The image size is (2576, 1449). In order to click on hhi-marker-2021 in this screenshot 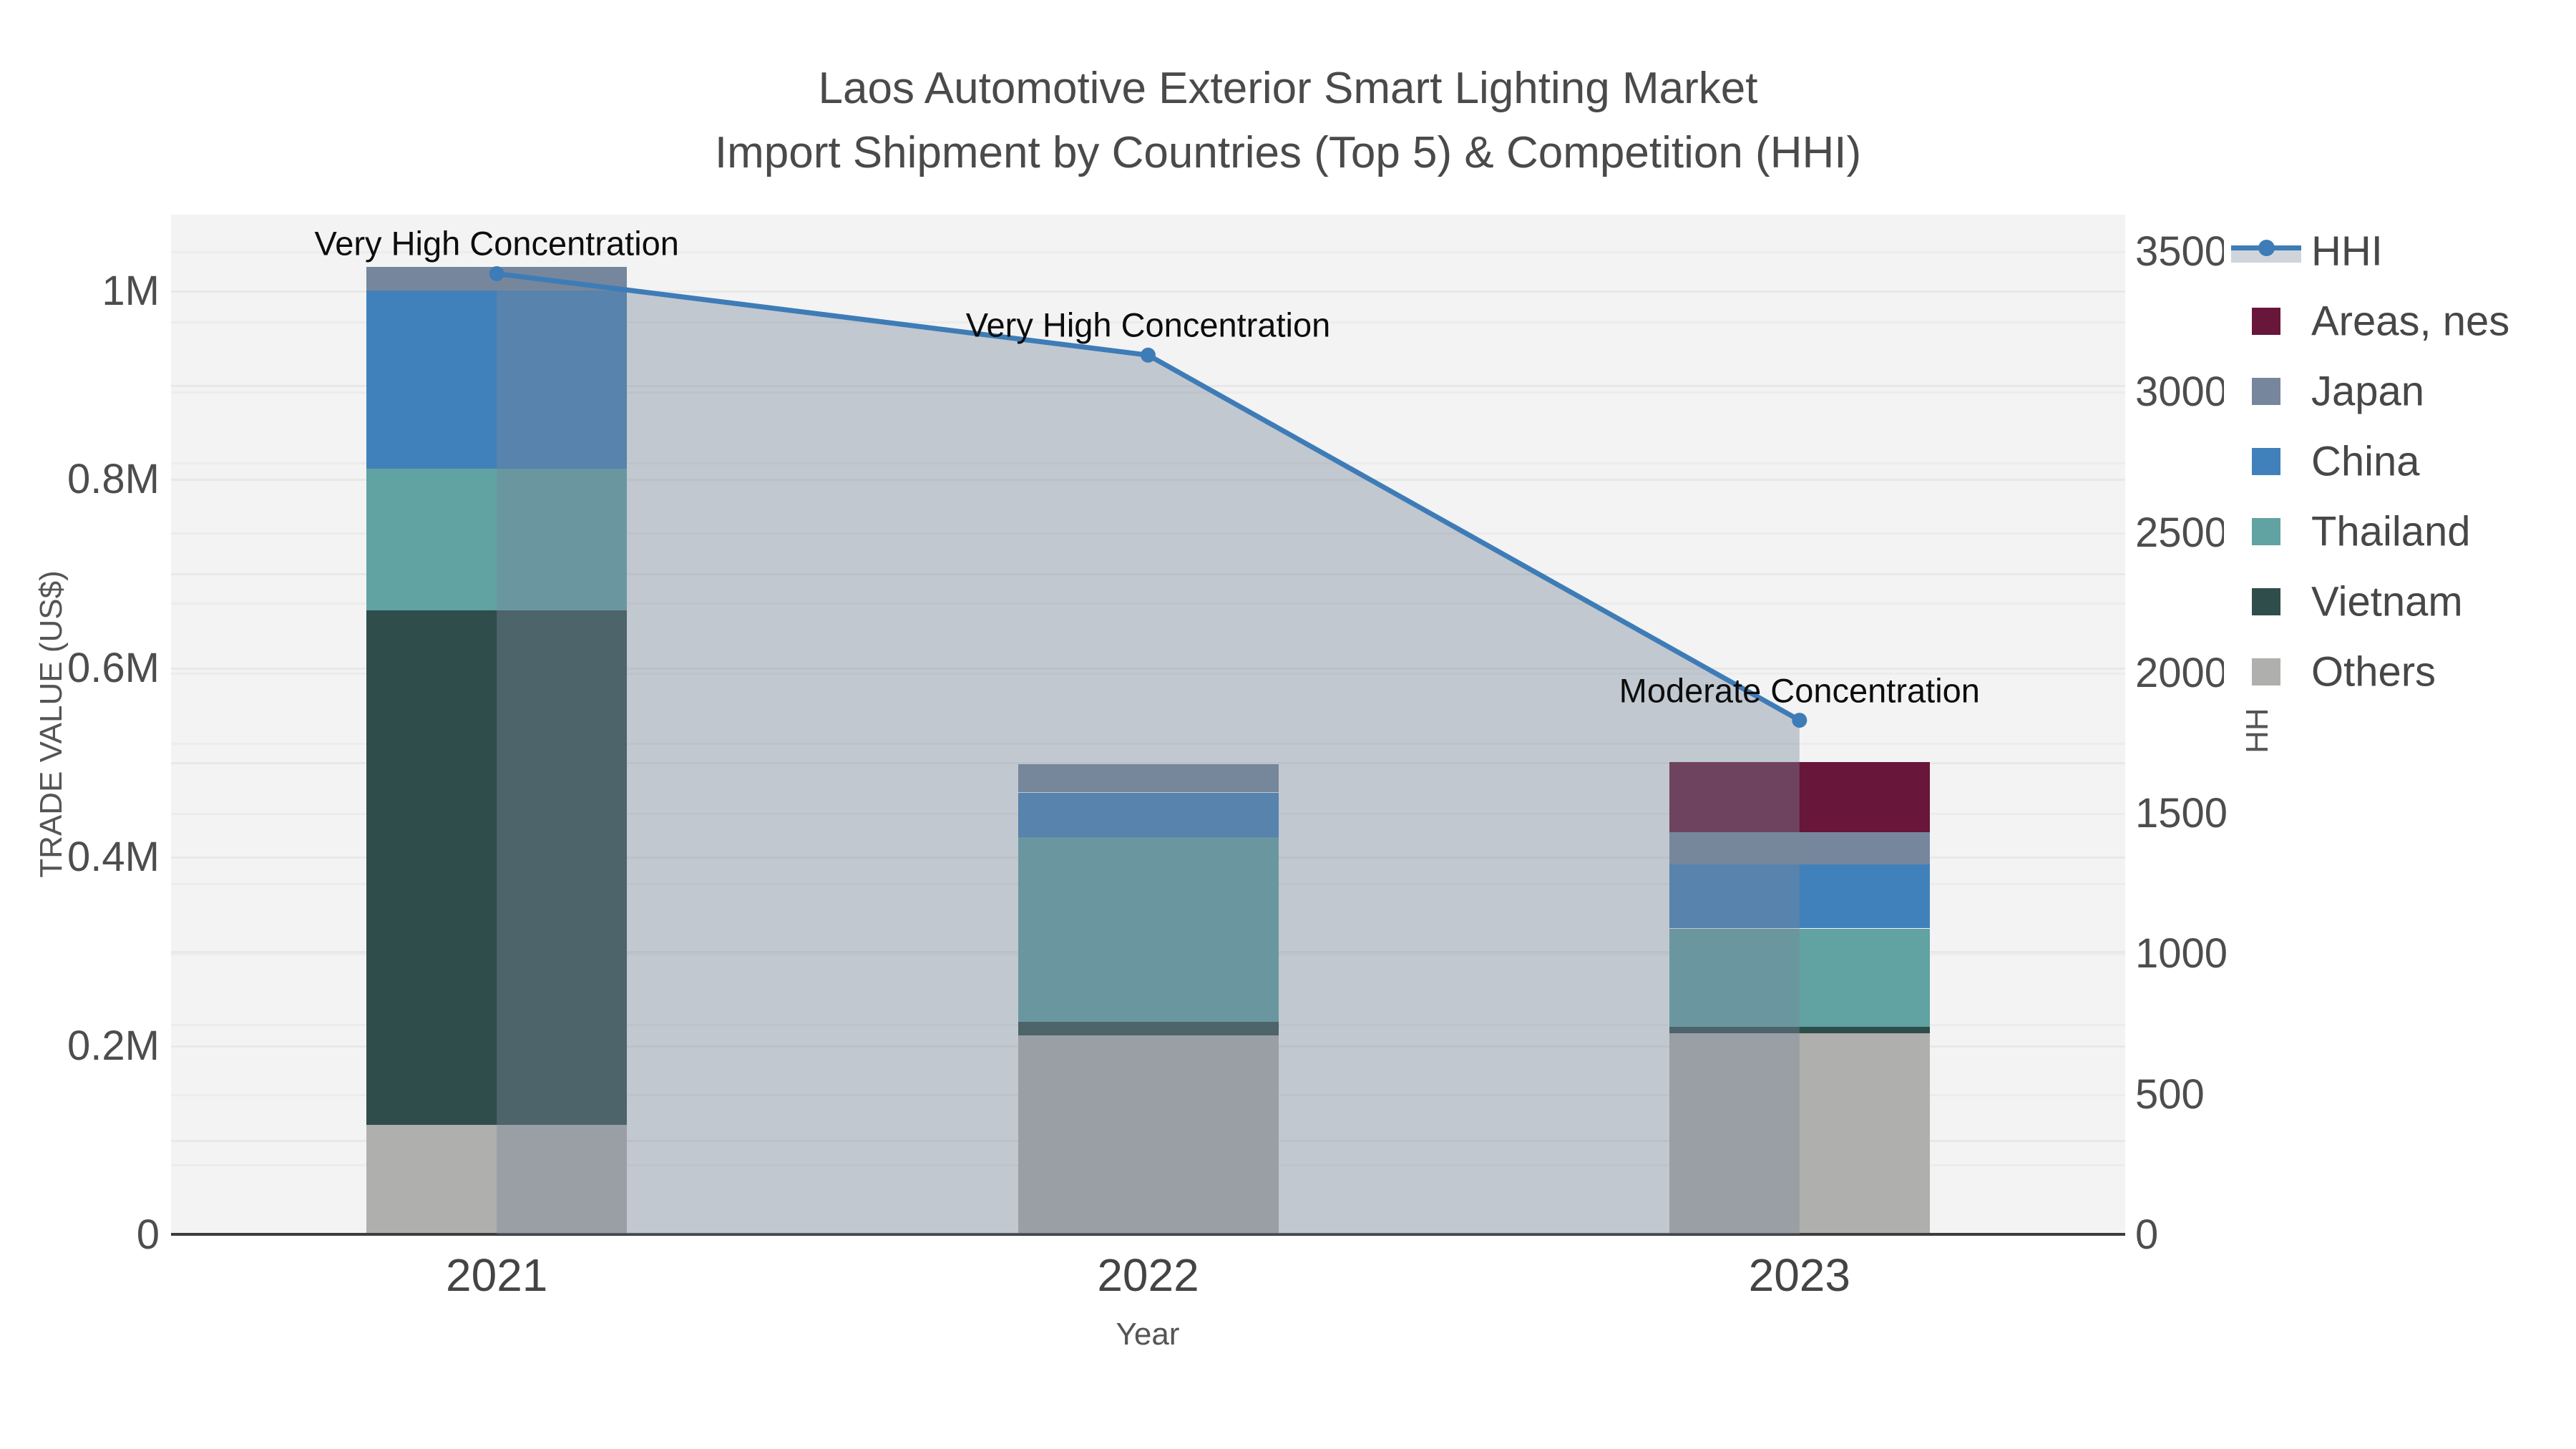, I will do `click(496, 273)`.